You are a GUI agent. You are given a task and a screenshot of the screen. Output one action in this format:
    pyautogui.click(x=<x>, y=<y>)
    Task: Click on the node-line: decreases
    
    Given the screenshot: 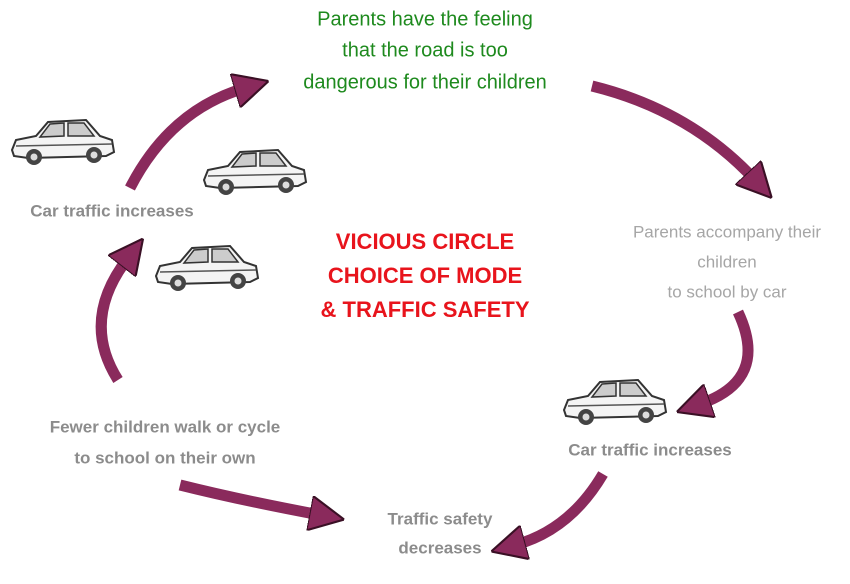 What is the action you would take?
    pyautogui.click(x=439, y=547)
    